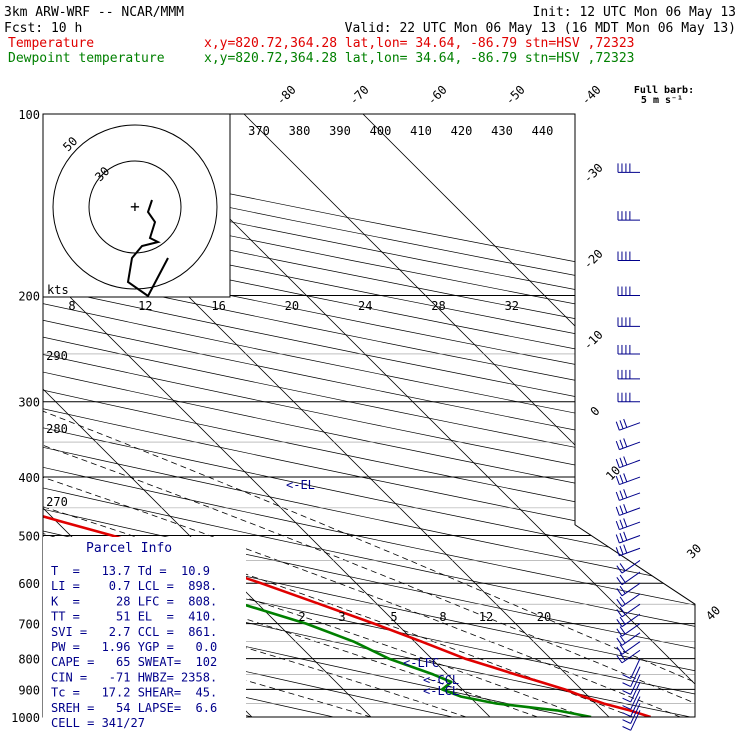  What do you see at coordinates (593, 340) in the screenshot?
I see `isotherm-label: -10` at bounding box center [593, 340].